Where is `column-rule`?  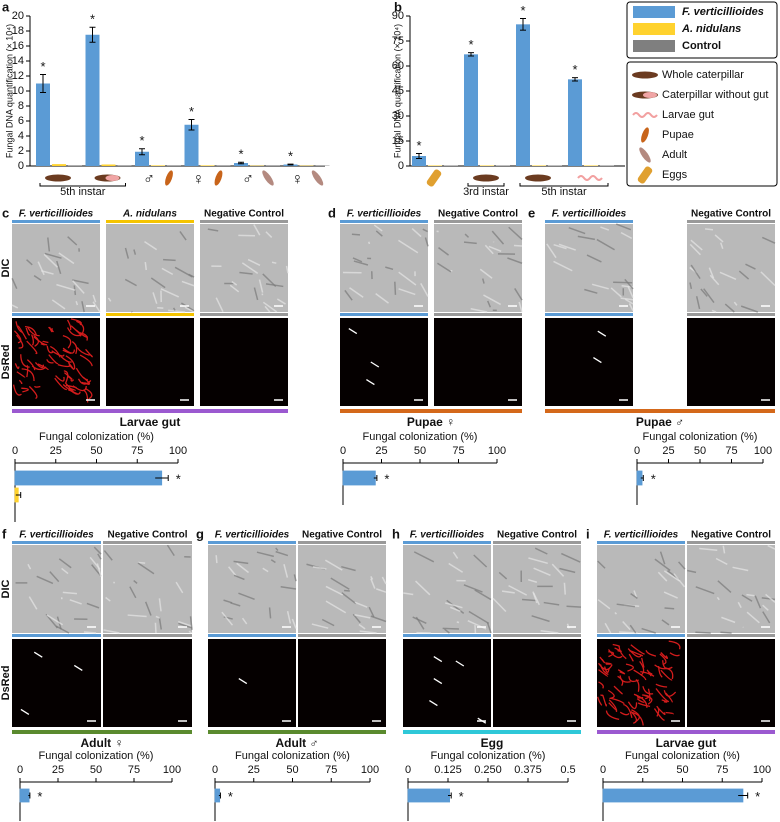
column-rule is located at coordinates (244, 221).